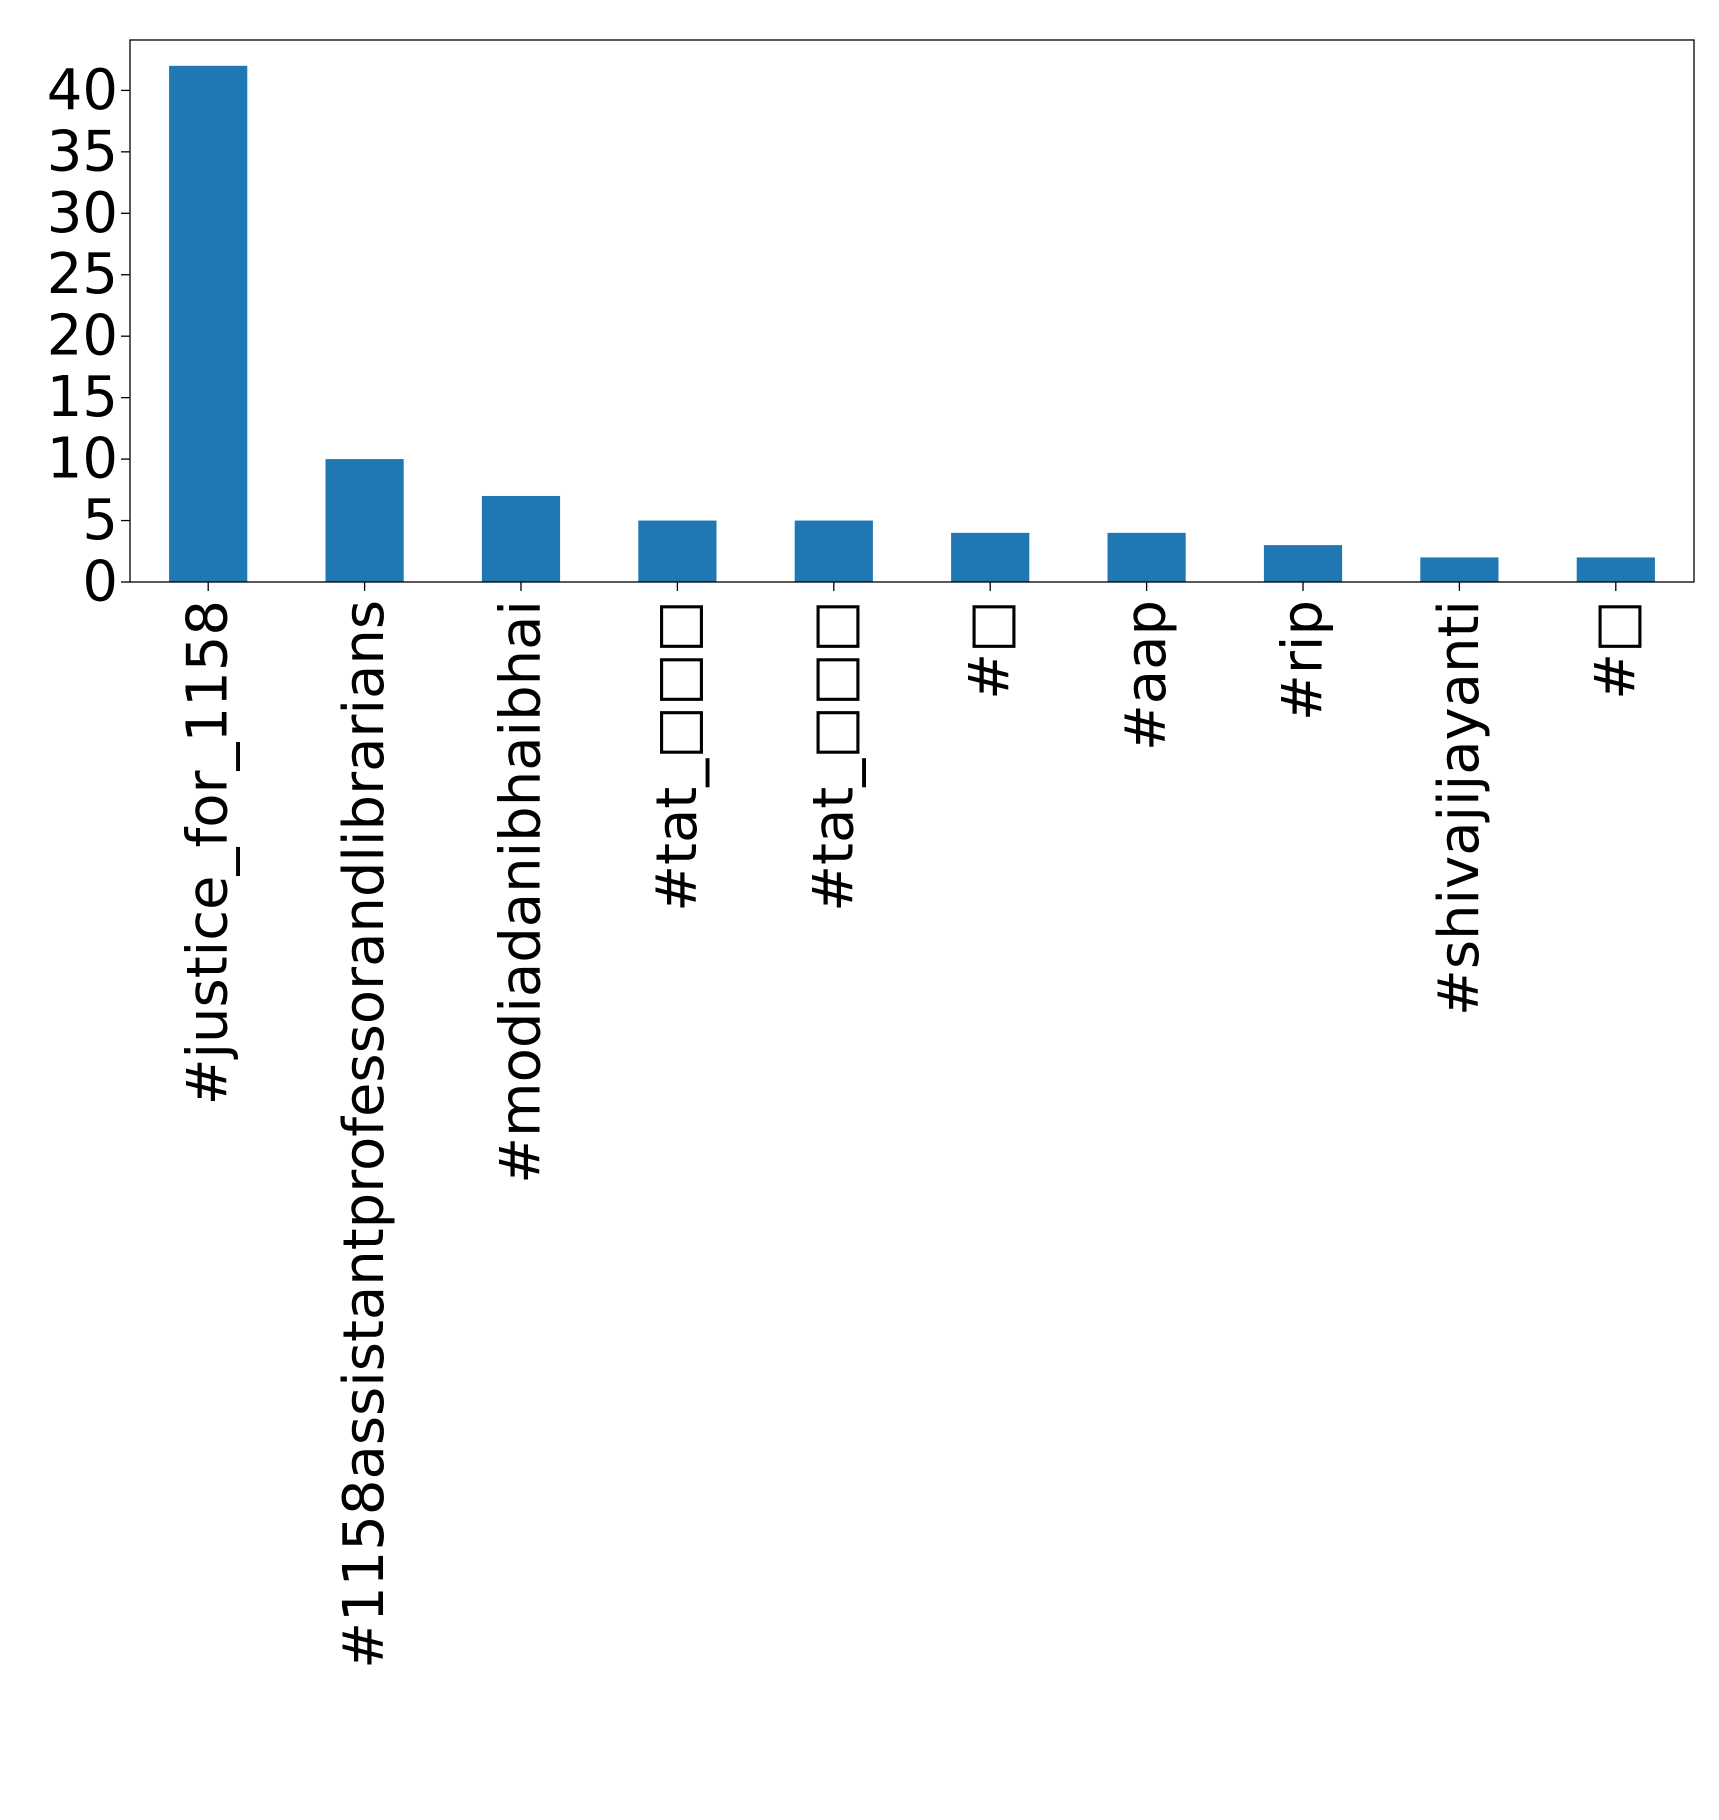 Image resolution: width=1719 pixels, height=1820 pixels. Describe the element at coordinates (521, 892) in the screenshot. I see `x-tick-label: #modiadanibhaibhai` at that location.